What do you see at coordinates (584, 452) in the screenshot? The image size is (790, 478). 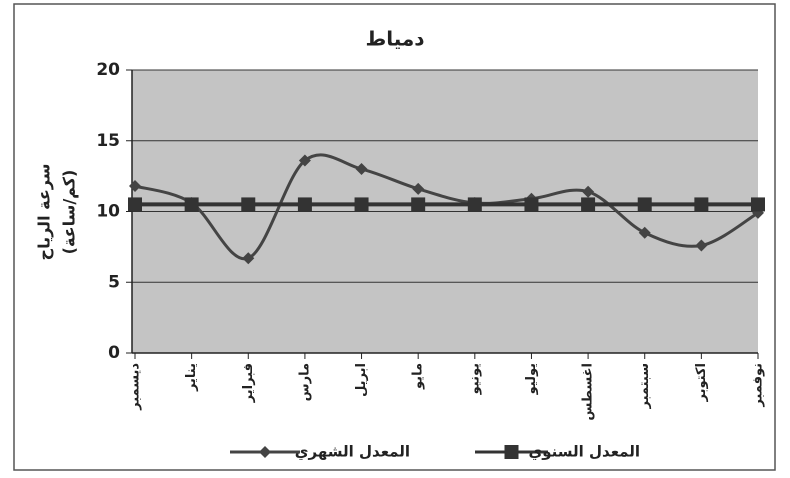 I see `legend-label: المعدل السنوي` at bounding box center [584, 452].